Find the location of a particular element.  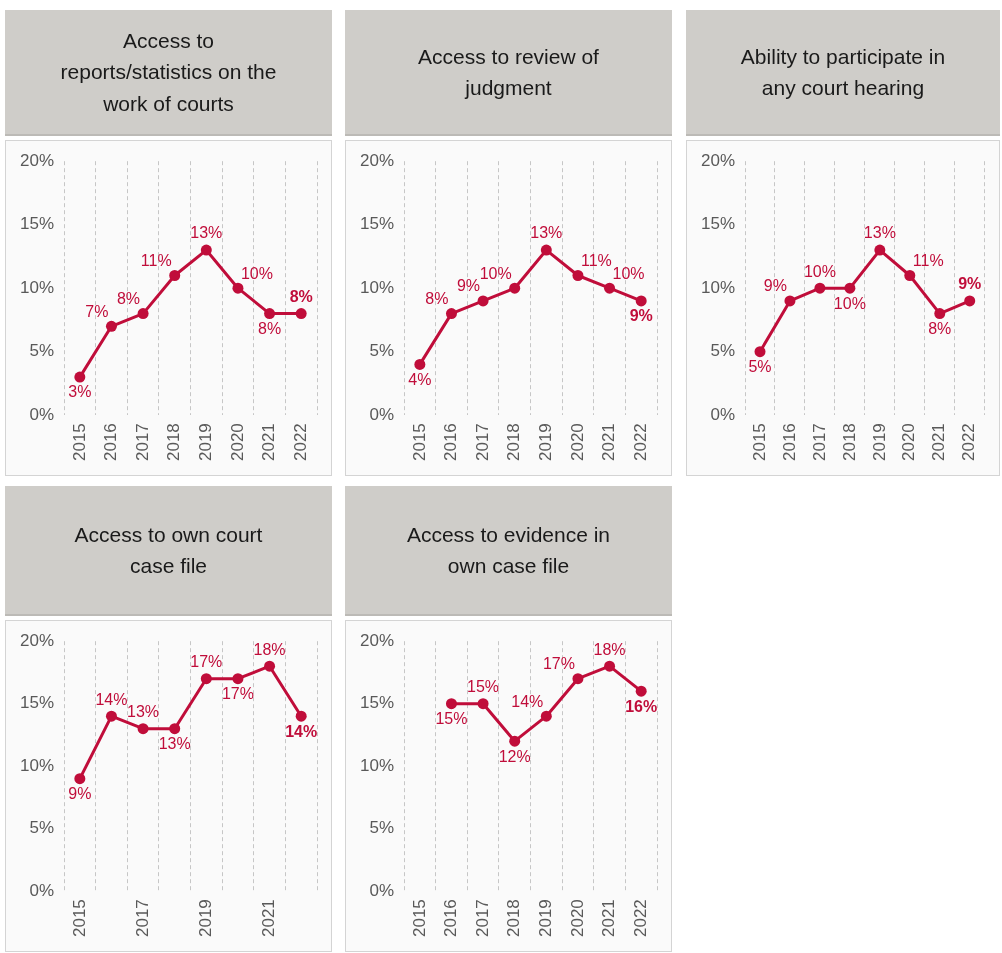

data-label: 16% is located at coordinates (641, 706).